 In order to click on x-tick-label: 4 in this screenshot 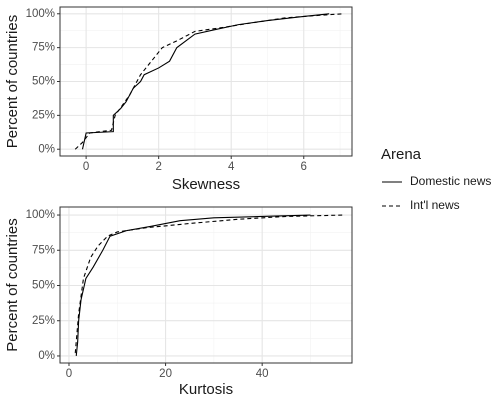, I will do `click(231, 167)`.